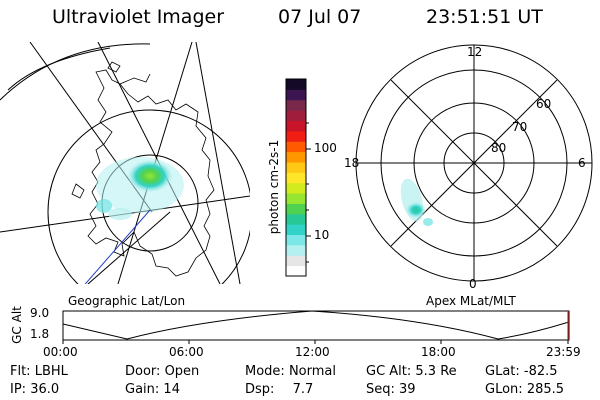  What do you see at coordinates (143, 371) in the screenshot?
I see `info-door-label: Door:` at bounding box center [143, 371].